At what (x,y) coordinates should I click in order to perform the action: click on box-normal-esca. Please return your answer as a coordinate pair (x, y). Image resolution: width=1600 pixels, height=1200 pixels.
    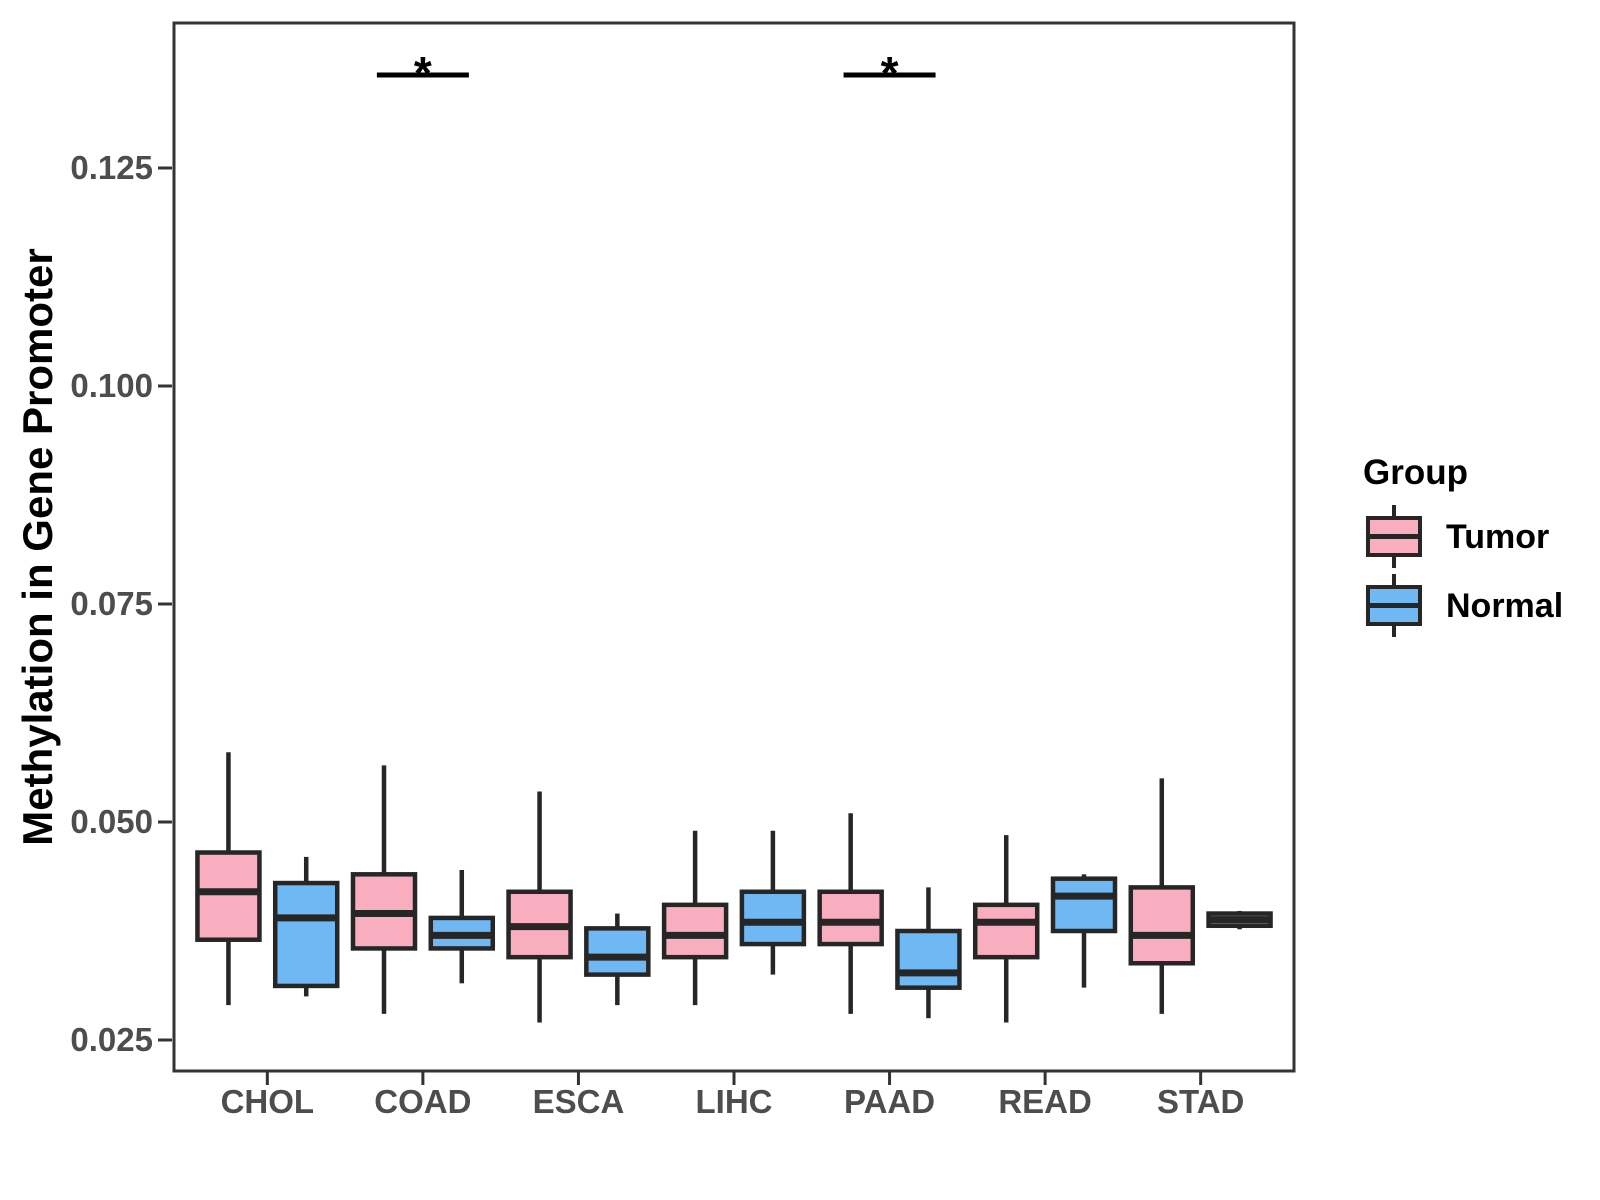
    Looking at the image, I should click on (617, 959).